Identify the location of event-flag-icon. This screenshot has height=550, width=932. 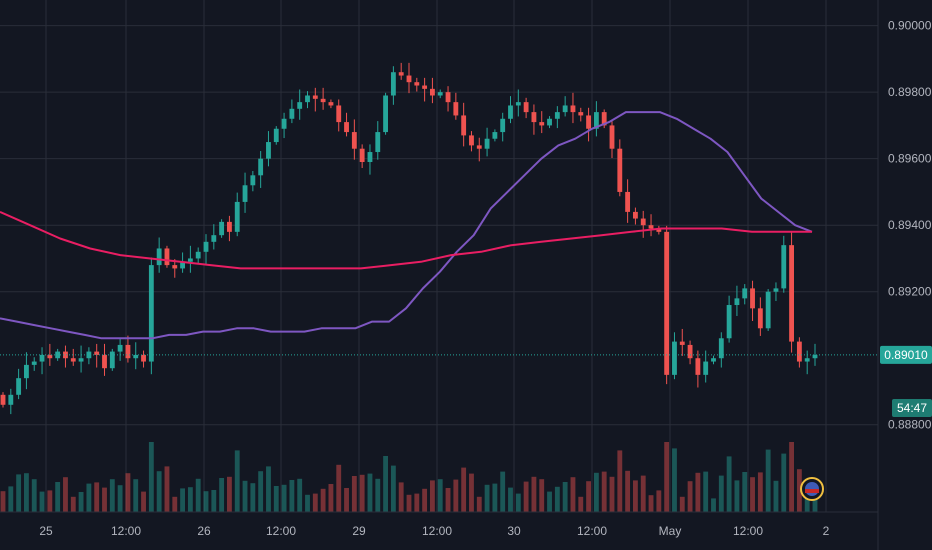
(812, 489).